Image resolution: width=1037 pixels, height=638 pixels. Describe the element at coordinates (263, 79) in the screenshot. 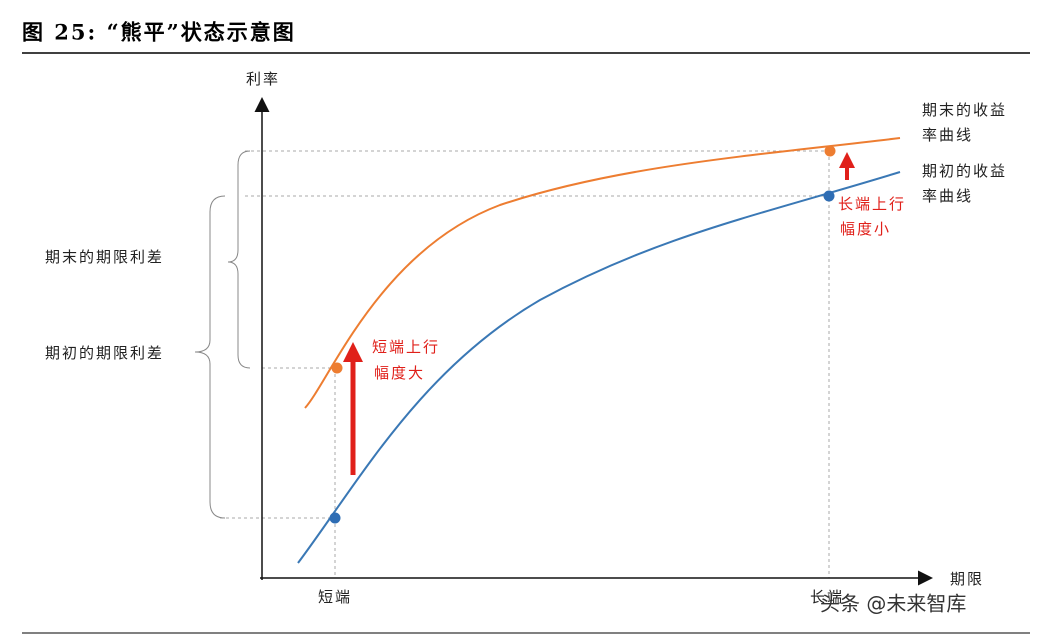

I see `y-axis-label: 利率` at that location.